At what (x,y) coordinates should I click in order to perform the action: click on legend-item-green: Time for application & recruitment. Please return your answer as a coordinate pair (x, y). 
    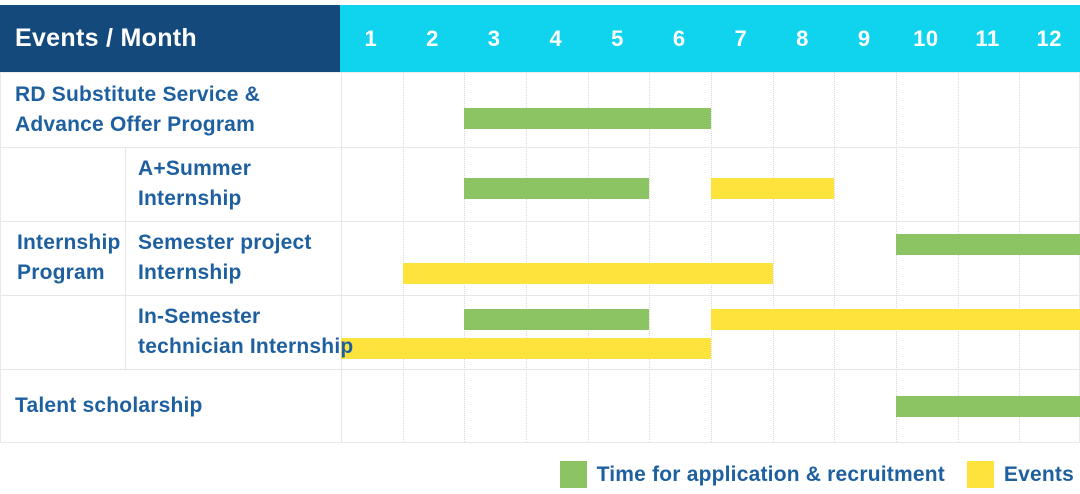
    Looking at the image, I should click on (752, 474).